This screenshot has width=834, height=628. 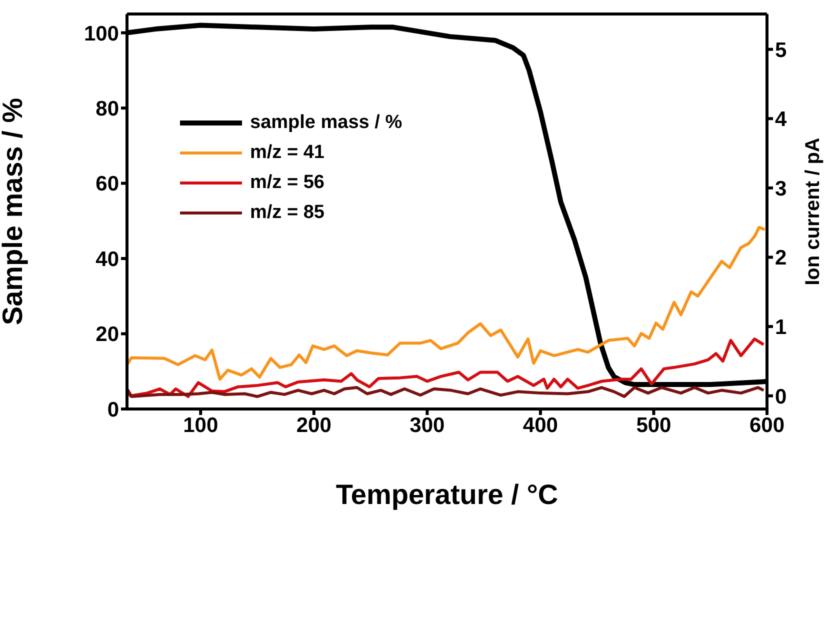 What do you see at coordinates (287, 213) in the screenshot?
I see `legend-label: m/z = 85` at bounding box center [287, 213].